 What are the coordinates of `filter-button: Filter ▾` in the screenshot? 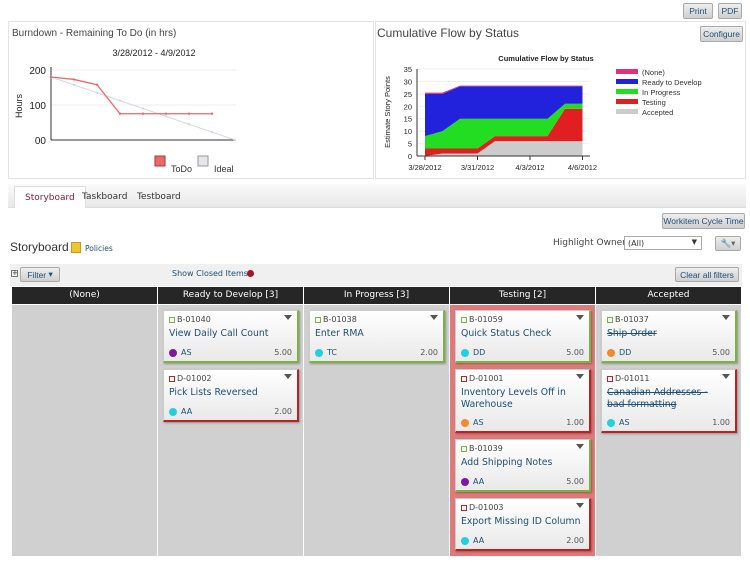 It's located at (40, 274).